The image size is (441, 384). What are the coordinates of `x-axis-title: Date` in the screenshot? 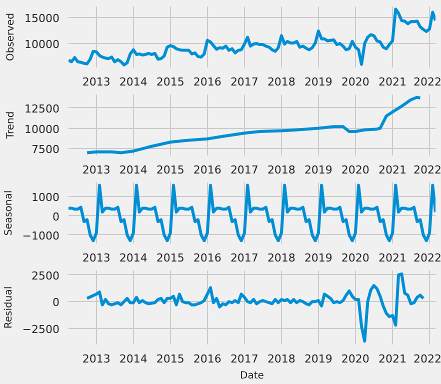 It's located at (252, 376).